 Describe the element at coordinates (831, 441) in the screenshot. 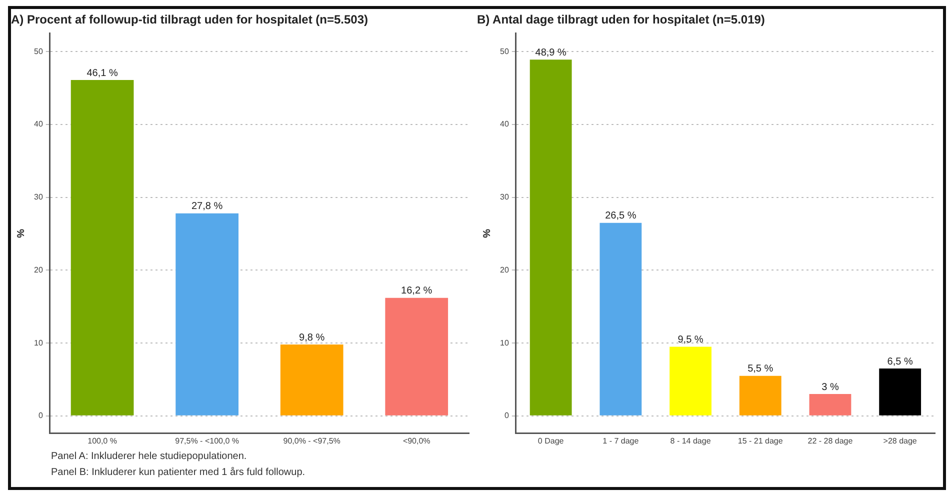

I see `x-tick-label: 22 - 28 dage` at that location.